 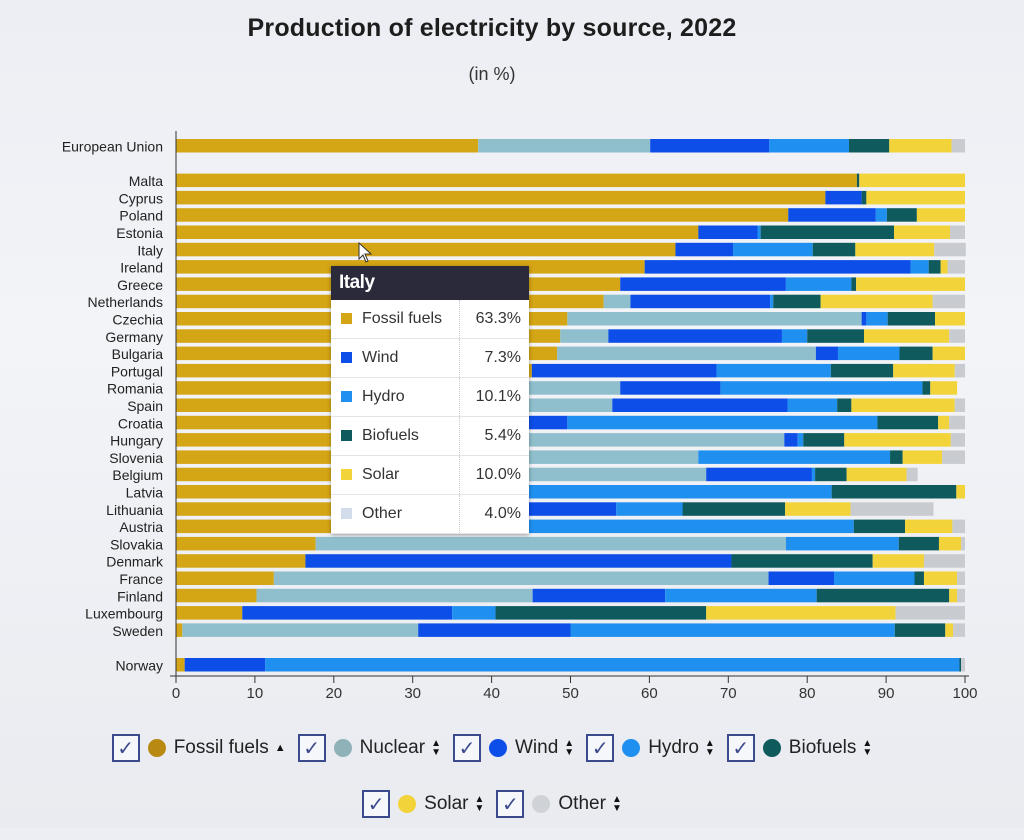 I want to click on bar-segment-slovakia-solar, so click(x=950, y=543).